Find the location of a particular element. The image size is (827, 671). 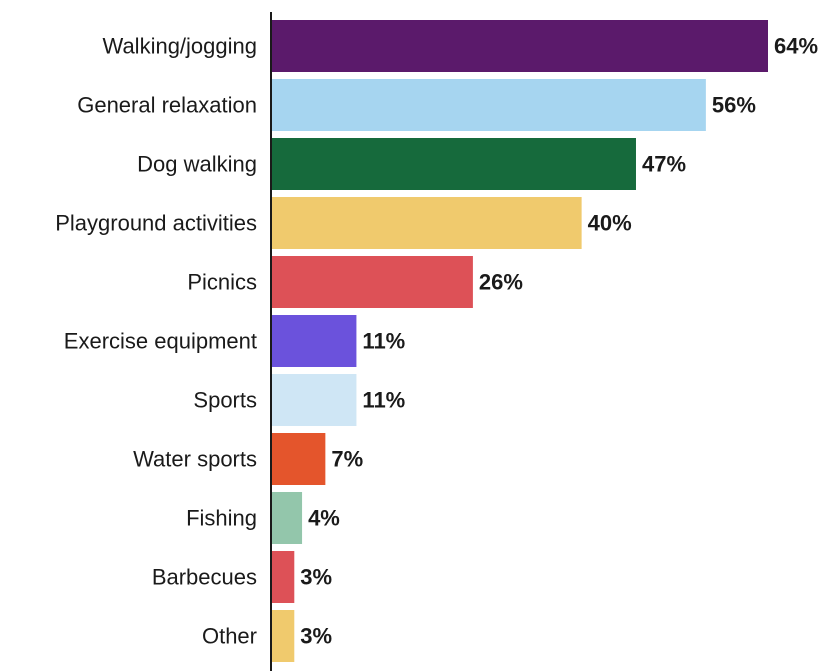

category-label: Playground activities is located at coordinates (156, 223).